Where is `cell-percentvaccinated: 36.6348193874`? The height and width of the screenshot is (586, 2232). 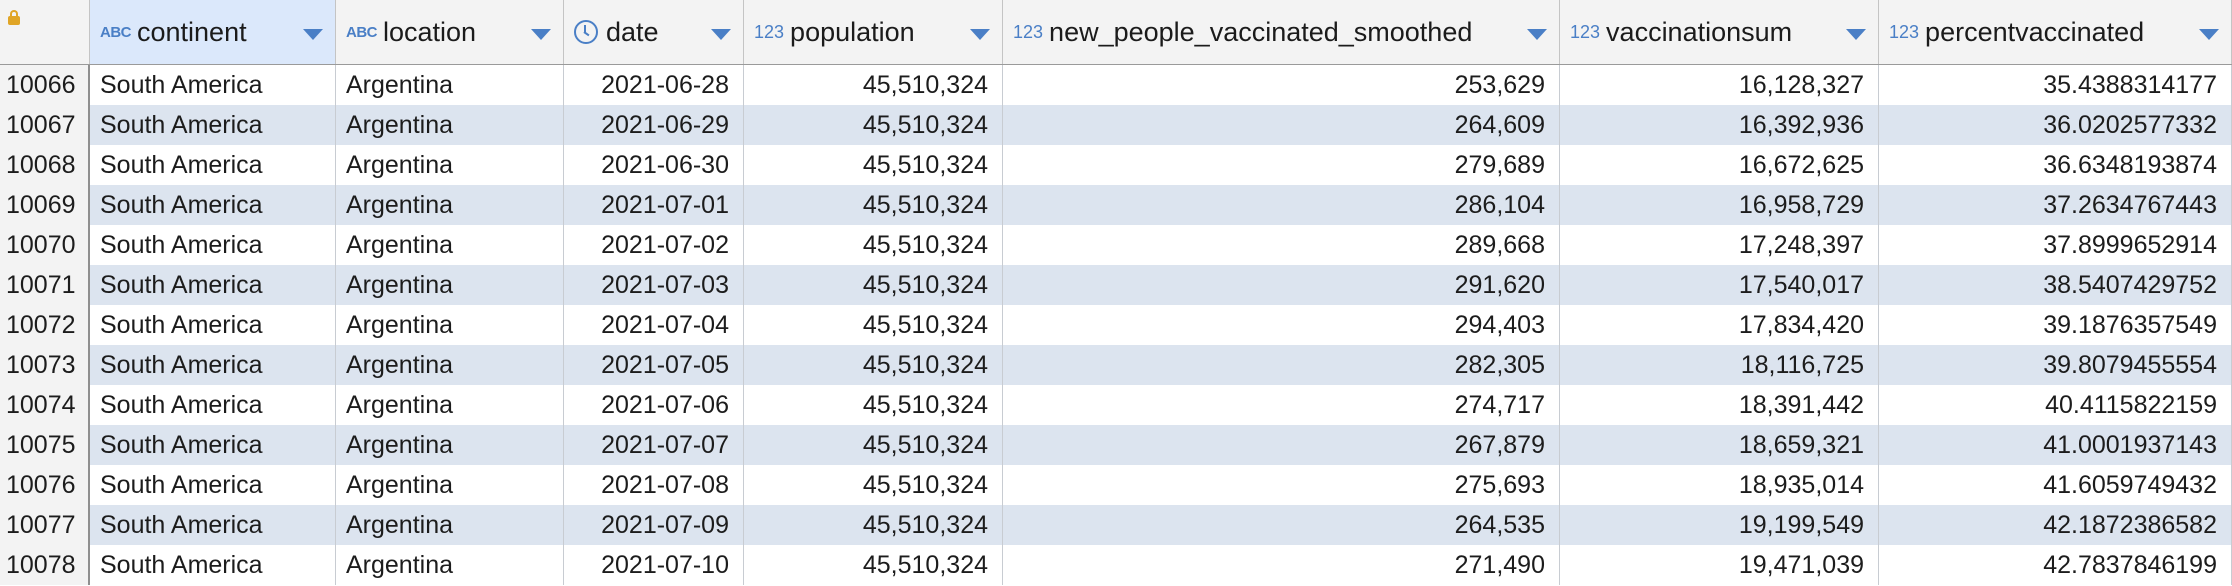 cell-percentvaccinated: 36.6348193874 is located at coordinates (2055, 165).